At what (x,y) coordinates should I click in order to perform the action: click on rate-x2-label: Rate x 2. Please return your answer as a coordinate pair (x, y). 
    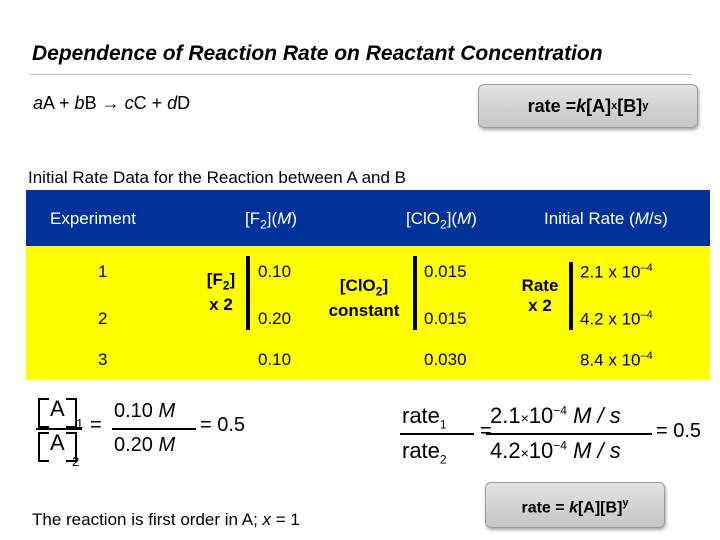
    Looking at the image, I should click on (540, 295).